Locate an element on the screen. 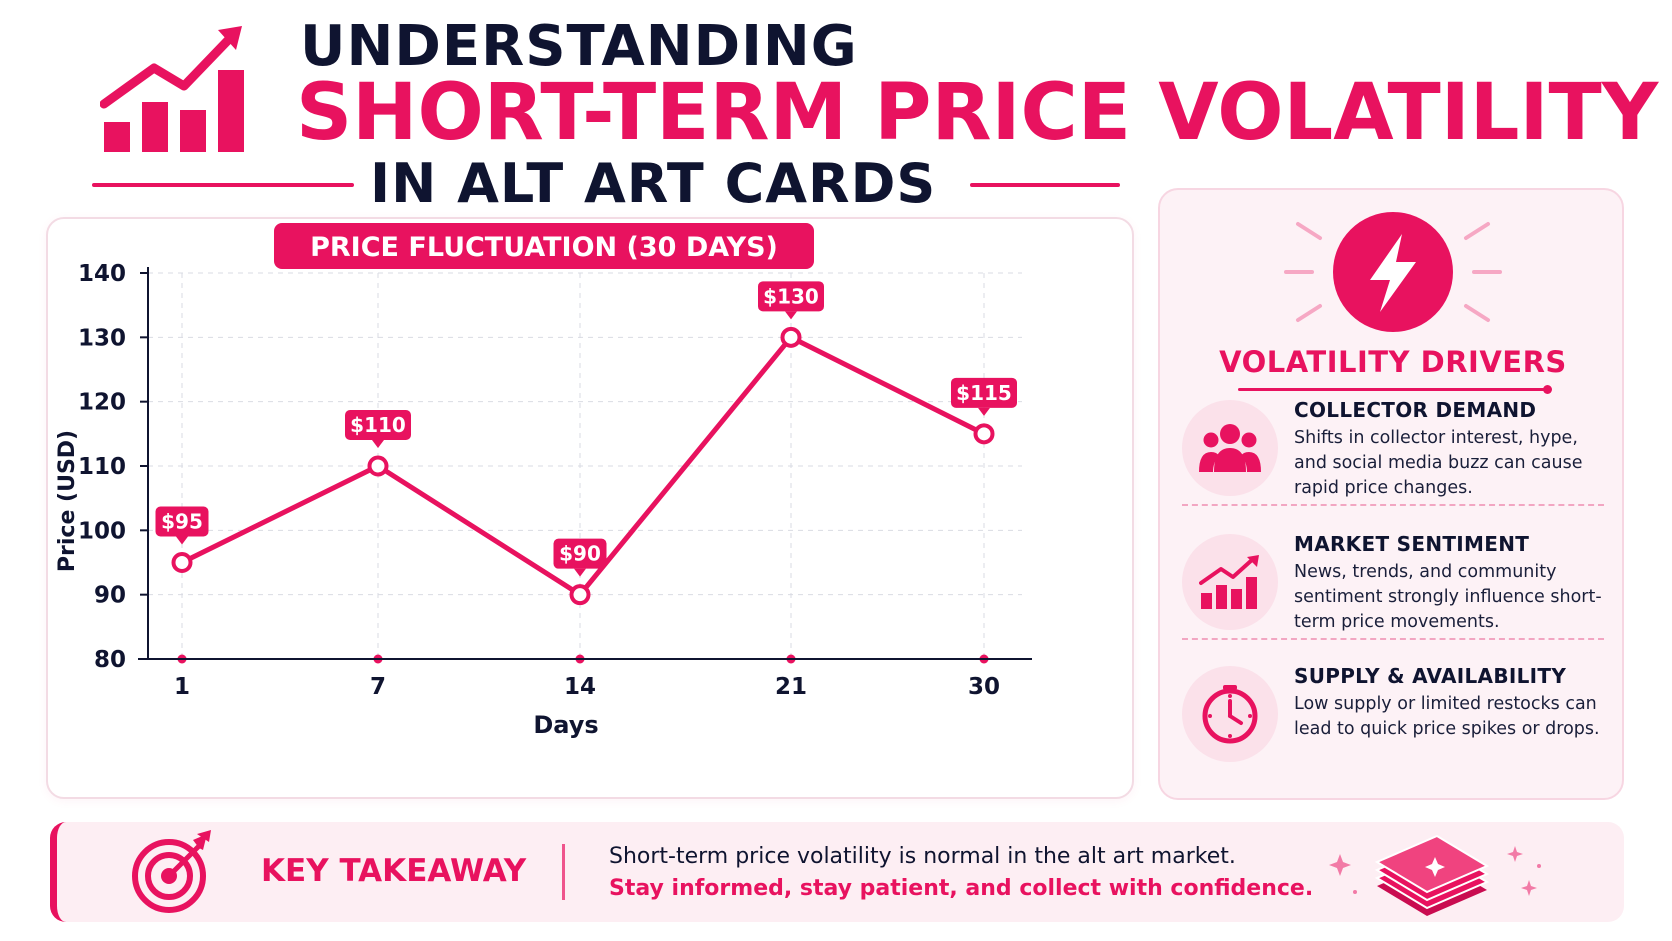 The width and height of the screenshot is (1672, 941). x-tick-label: 14 is located at coordinates (580, 687).